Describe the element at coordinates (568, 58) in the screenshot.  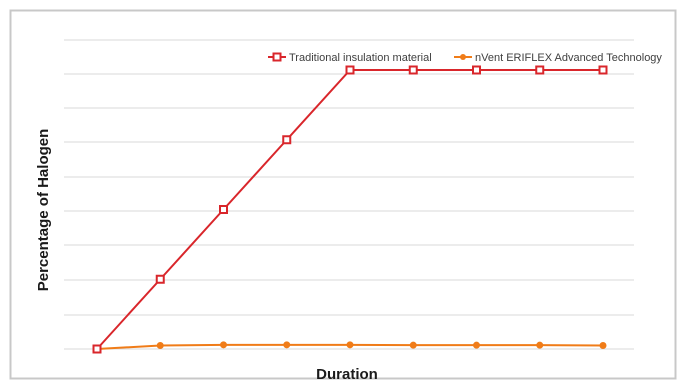
I see `legend-label: nVent ERIFLEX Advanced Technology` at that location.